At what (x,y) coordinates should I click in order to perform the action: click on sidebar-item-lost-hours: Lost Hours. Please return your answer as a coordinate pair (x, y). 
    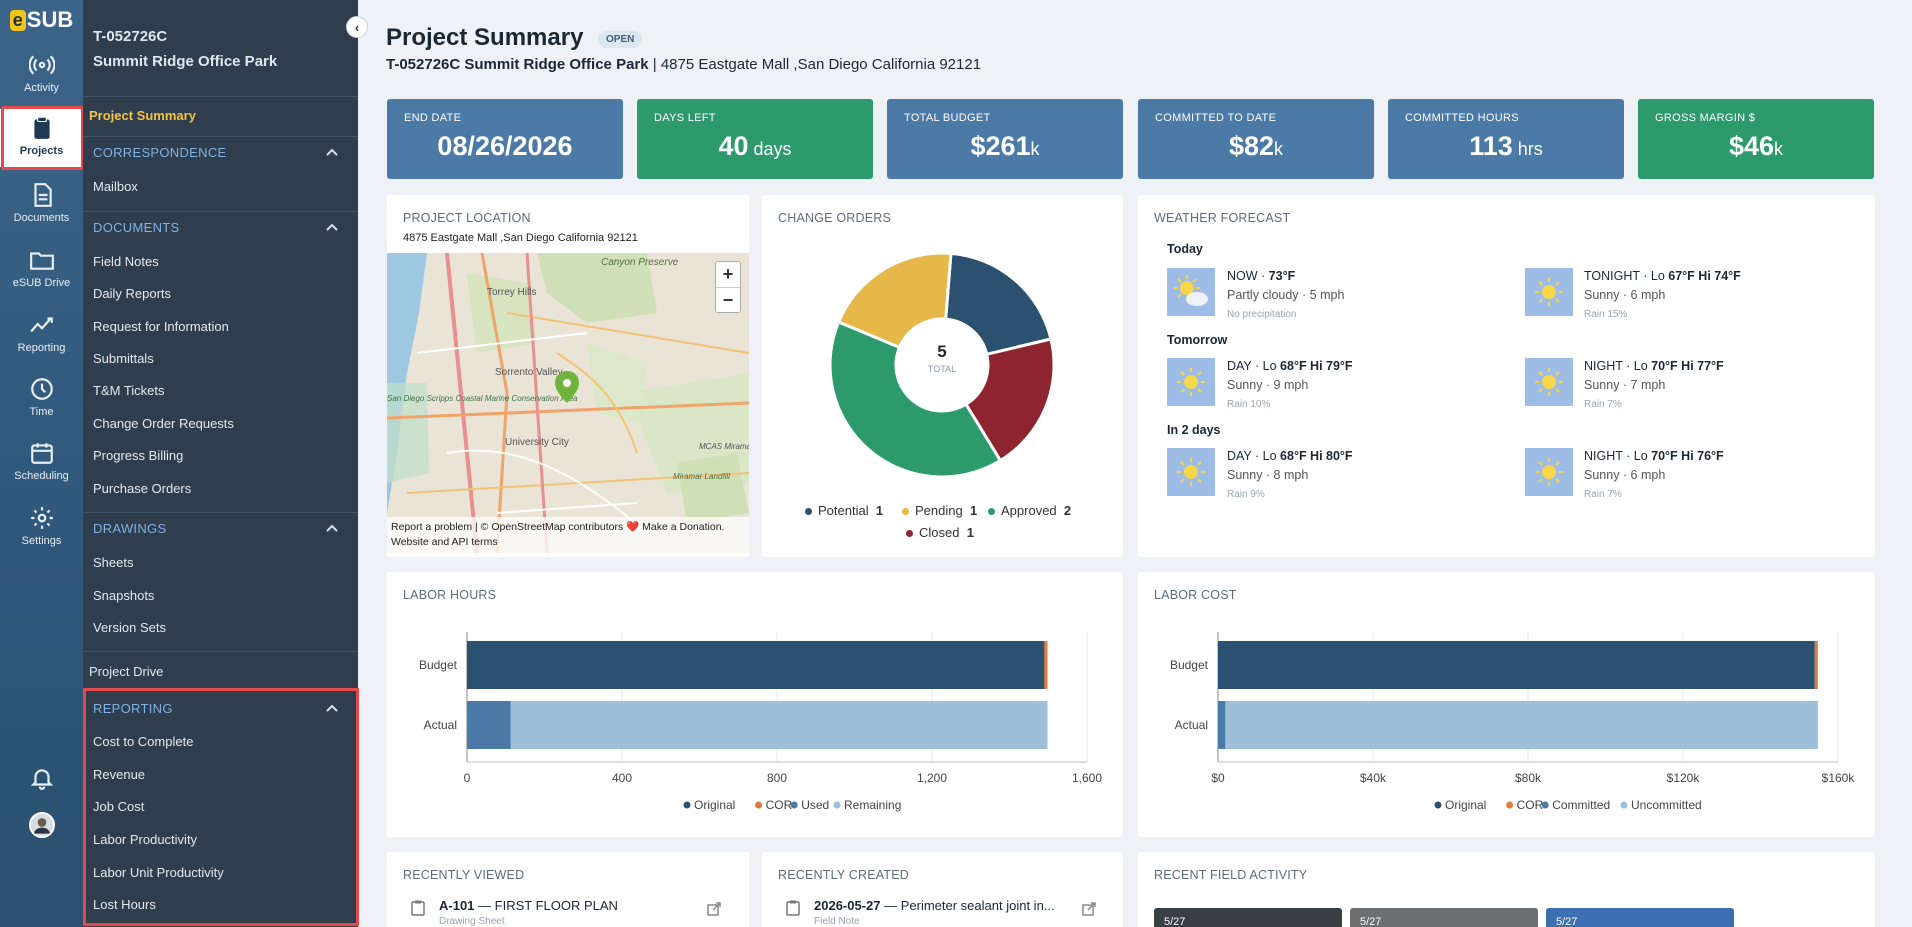
    Looking at the image, I should click on (124, 904).